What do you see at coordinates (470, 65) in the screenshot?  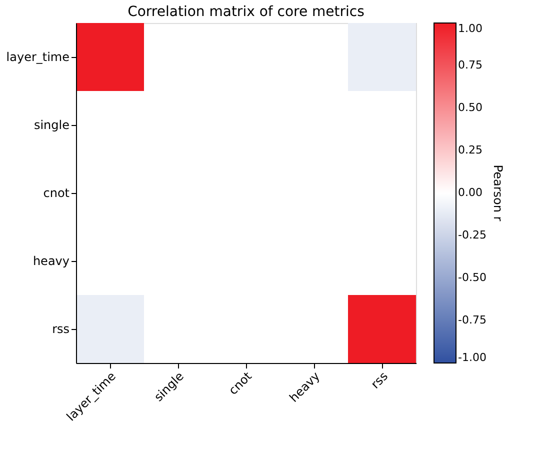 I see `color-bar-label: 0.75` at bounding box center [470, 65].